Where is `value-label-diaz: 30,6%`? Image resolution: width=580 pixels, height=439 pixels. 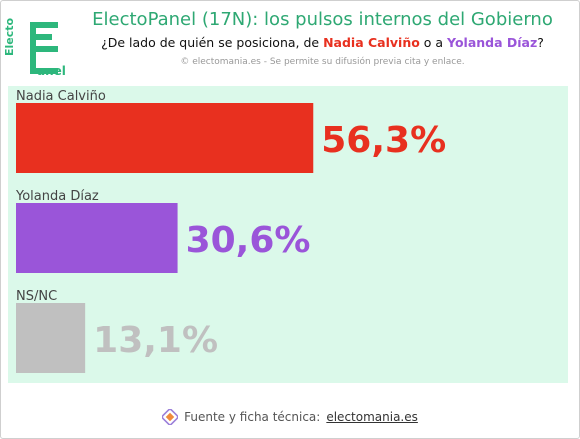 value-label-diaz: 30,6% is located at coordinates (248, 240).